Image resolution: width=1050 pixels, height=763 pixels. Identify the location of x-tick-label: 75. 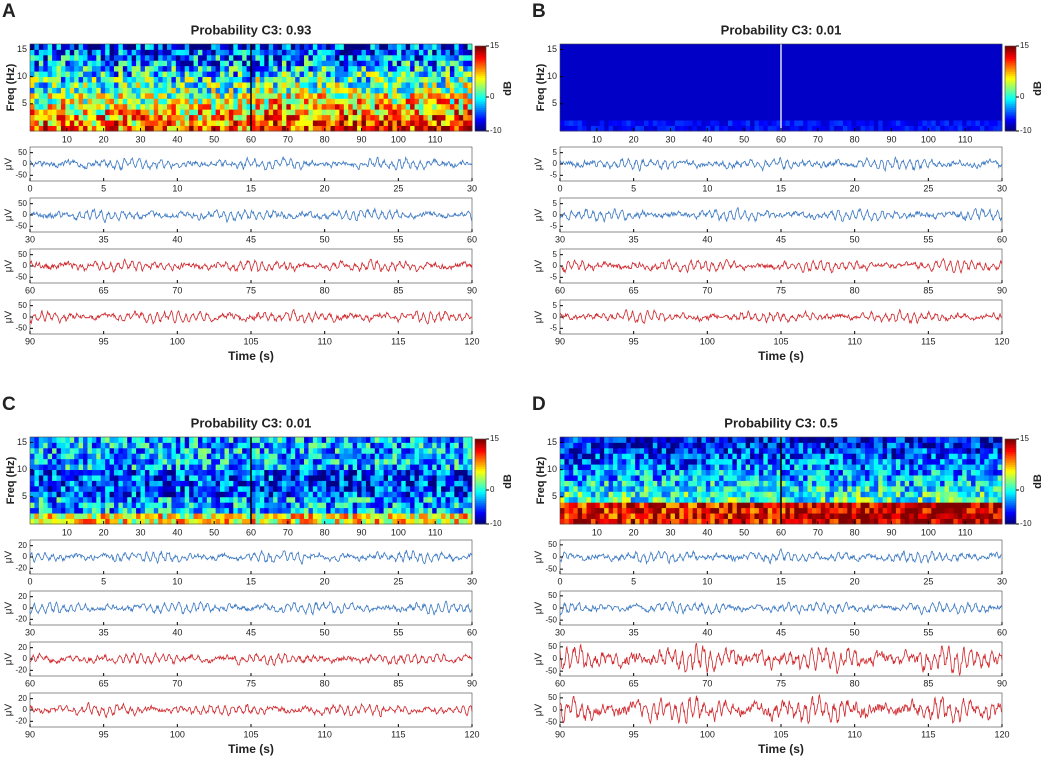
(251, 290).